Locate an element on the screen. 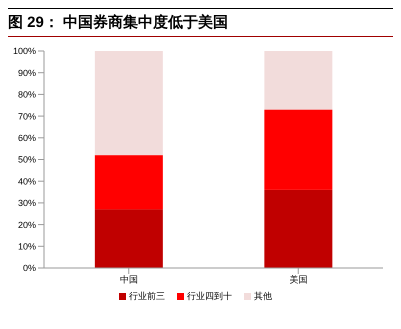 The width and height of the screenshot is (401, 329). chart-title: 图 29： 中国券商集中度低于美国 is located at coordinates (200, 22).